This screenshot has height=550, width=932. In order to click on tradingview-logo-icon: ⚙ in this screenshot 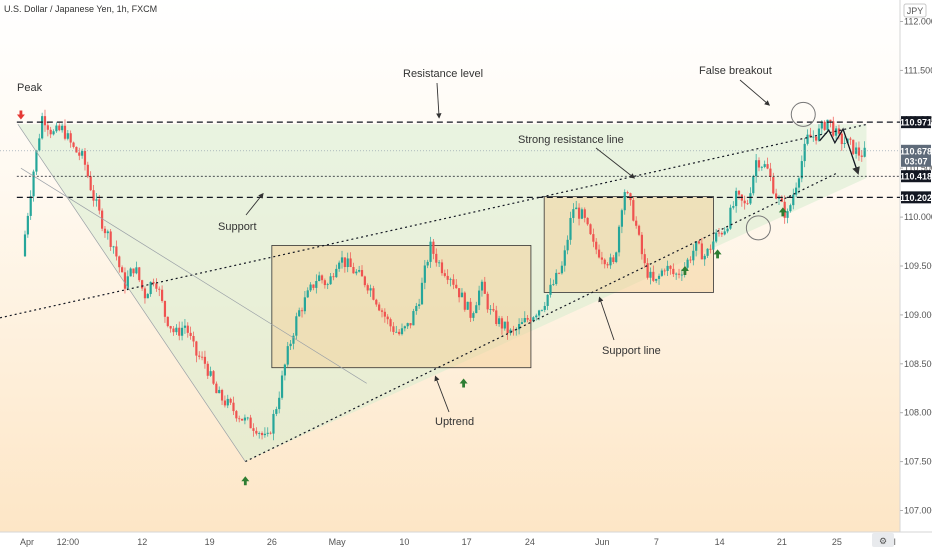, I will do `click(883, 540)`.